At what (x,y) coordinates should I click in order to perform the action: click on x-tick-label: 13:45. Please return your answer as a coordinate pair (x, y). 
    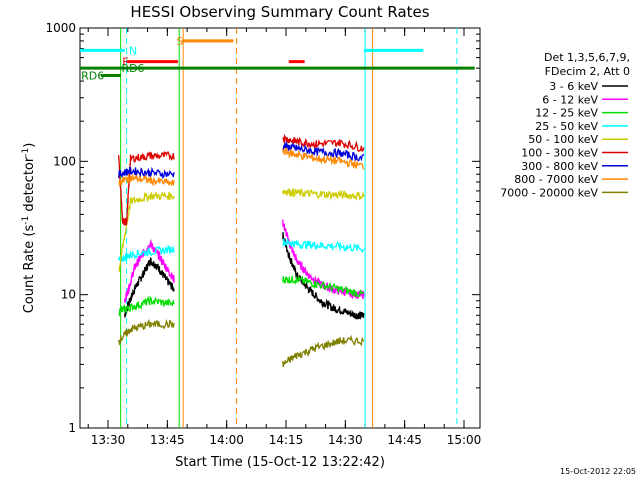
    Looking at the image, I should click on (167, 440).